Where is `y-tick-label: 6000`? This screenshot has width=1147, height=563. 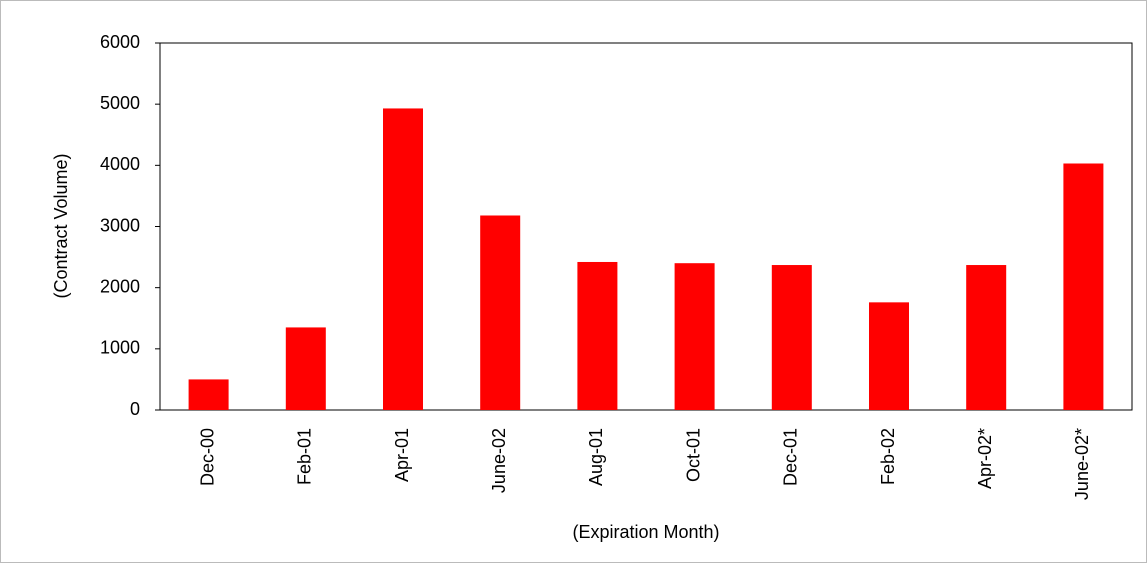
y-tick-label: 6000 is located at coordinates (120, 42).